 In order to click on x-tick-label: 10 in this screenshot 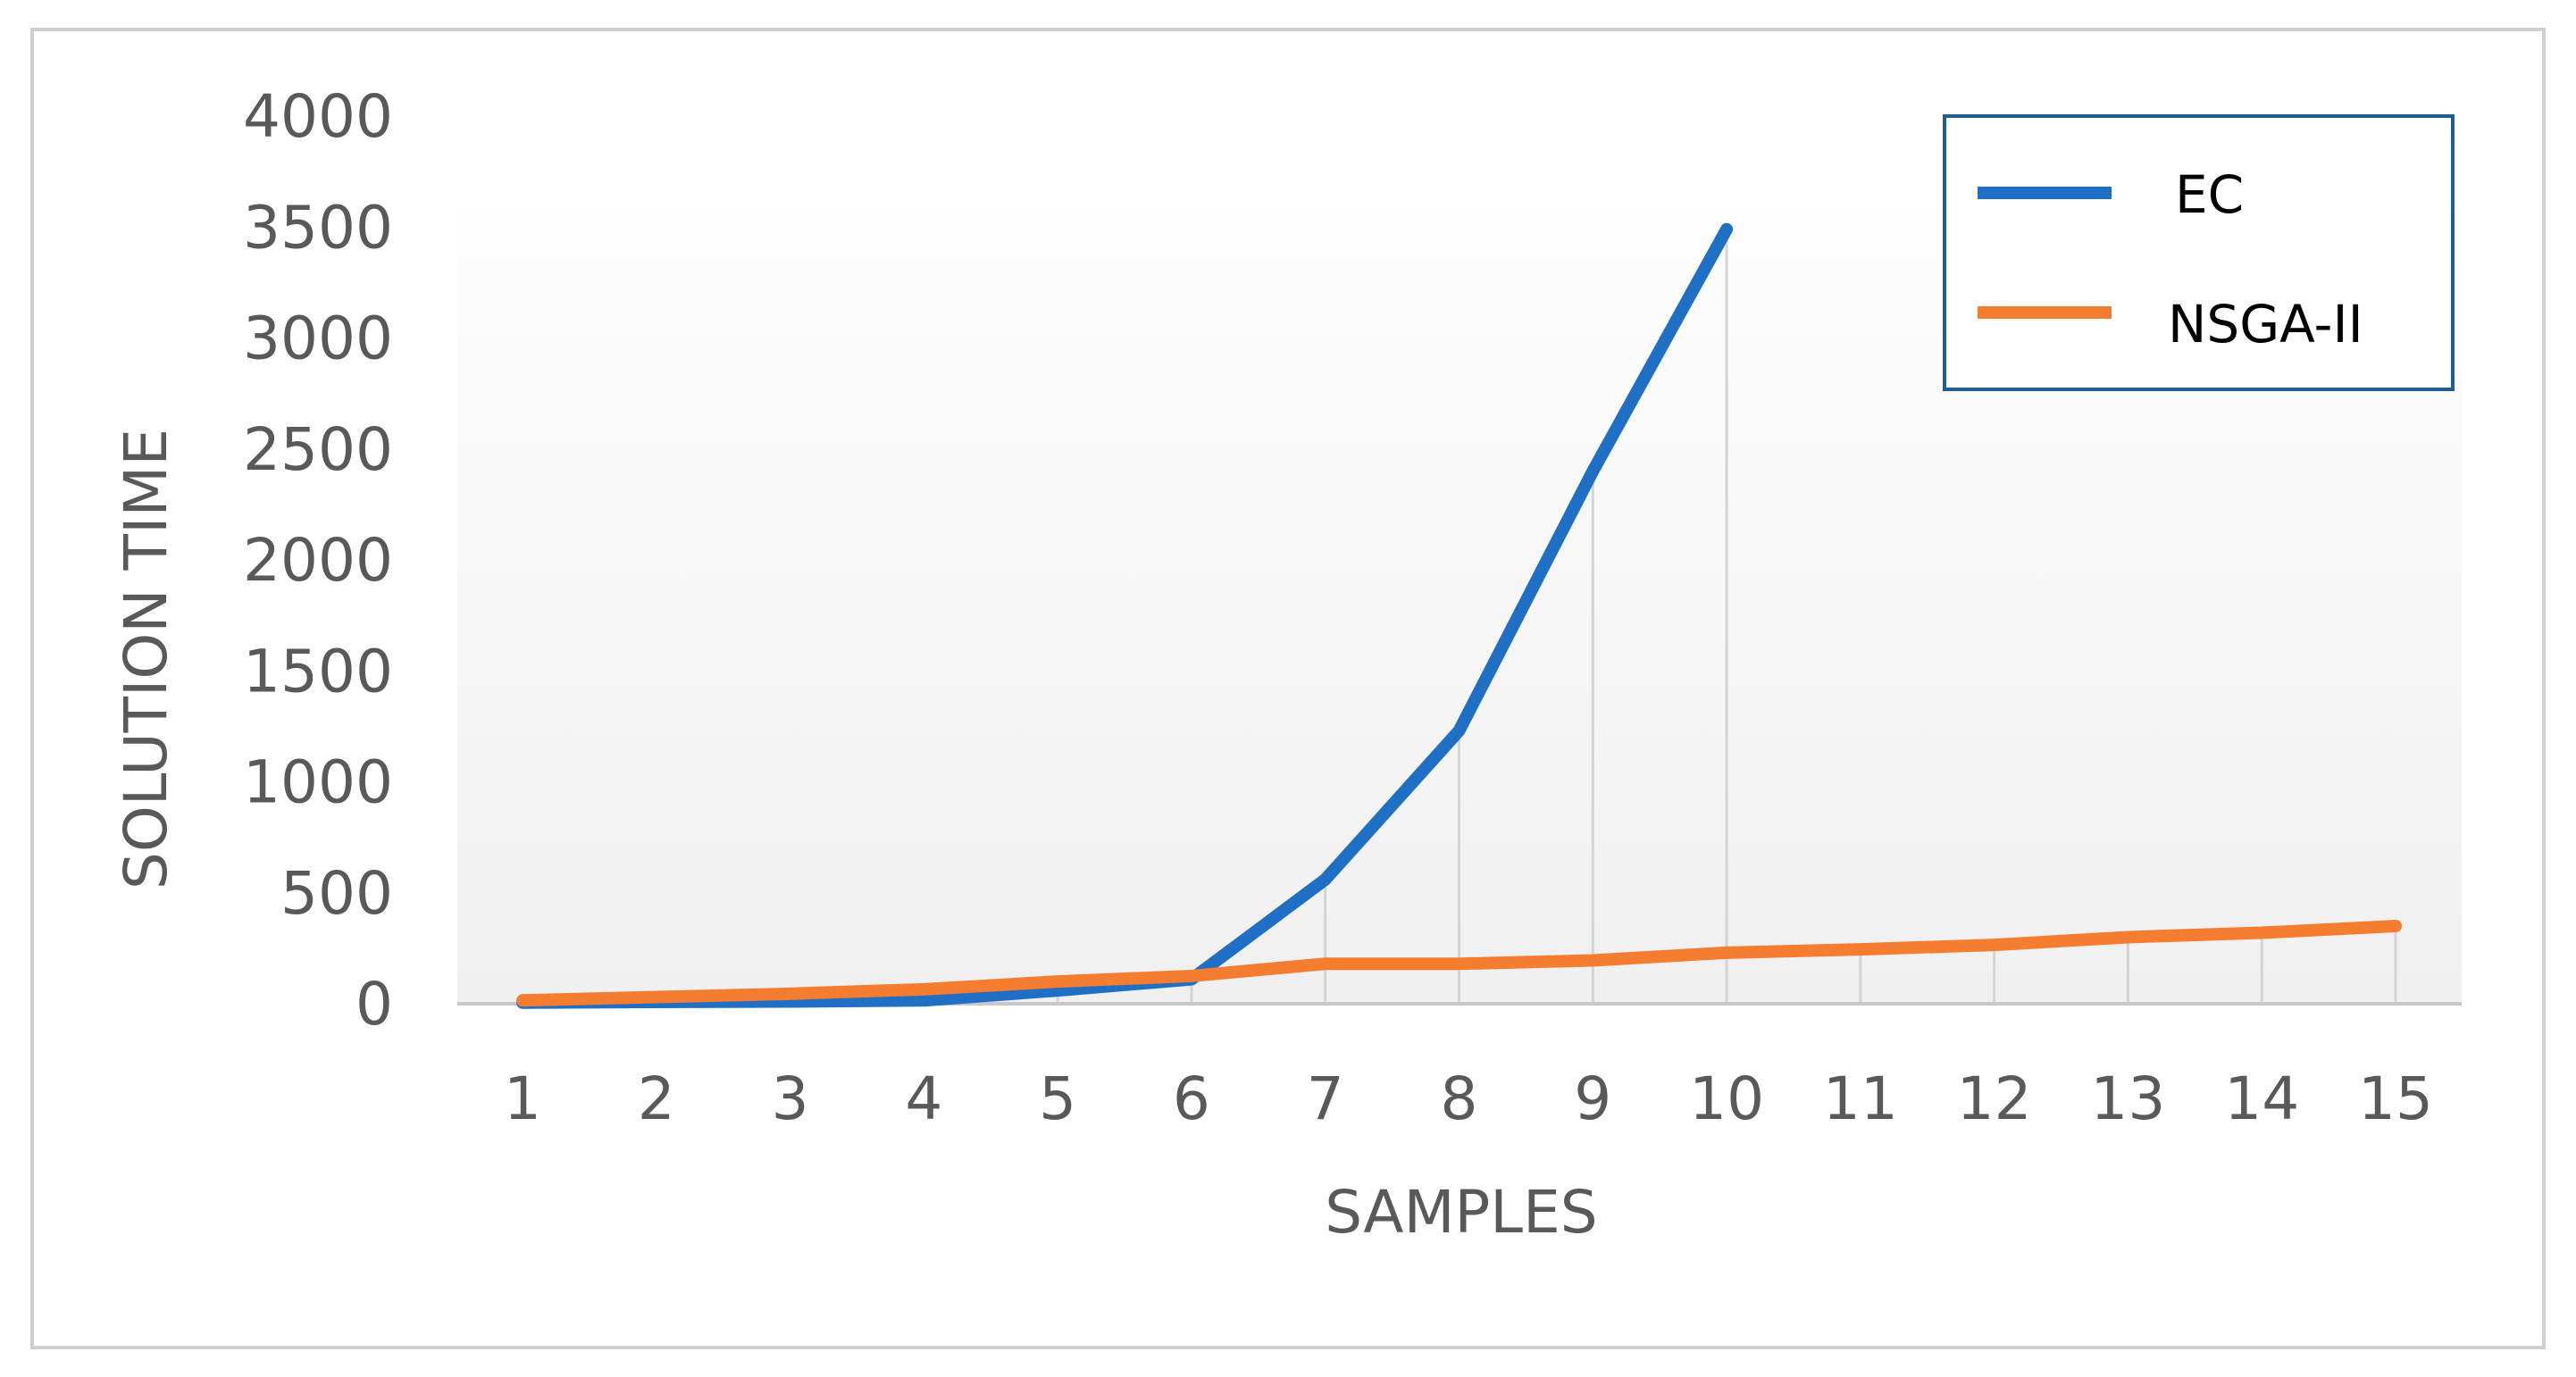, I will do `click(1727, 1098)`.